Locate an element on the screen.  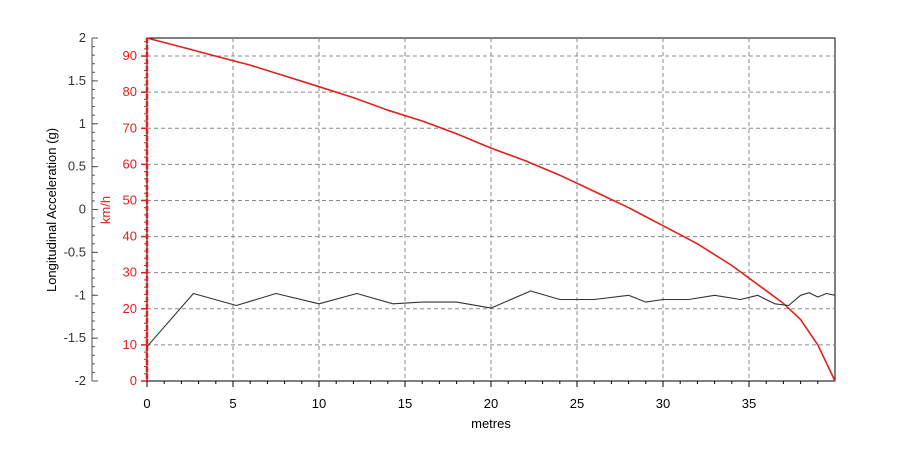
x-tick-label: 5 is located at coordinates (232, 403).